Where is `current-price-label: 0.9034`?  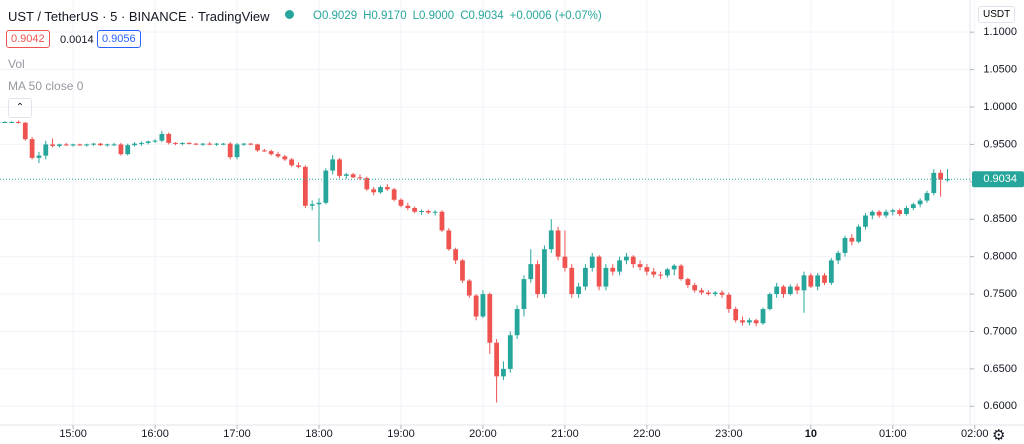 current-price-label: 0.9034 is located at coordinates (1000, 179).